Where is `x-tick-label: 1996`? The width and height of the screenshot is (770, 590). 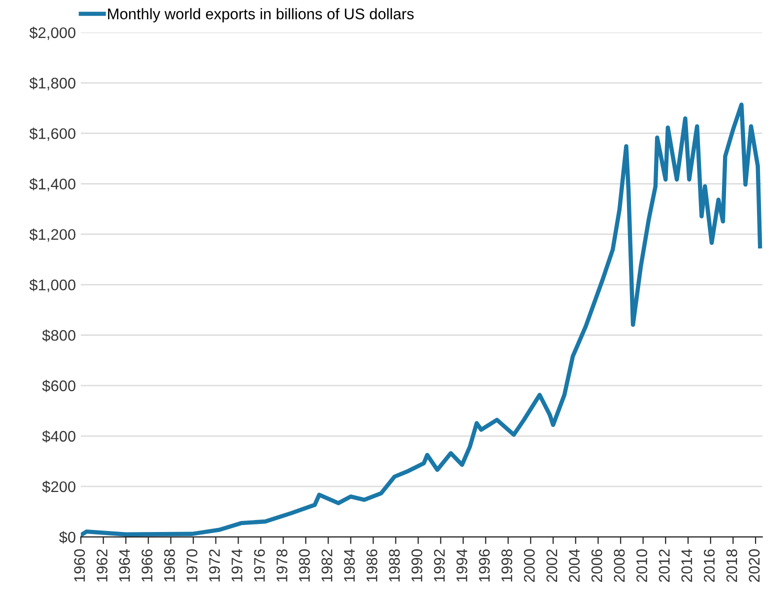 x-tick-label: 1996 is located at coordinates (484, 565).